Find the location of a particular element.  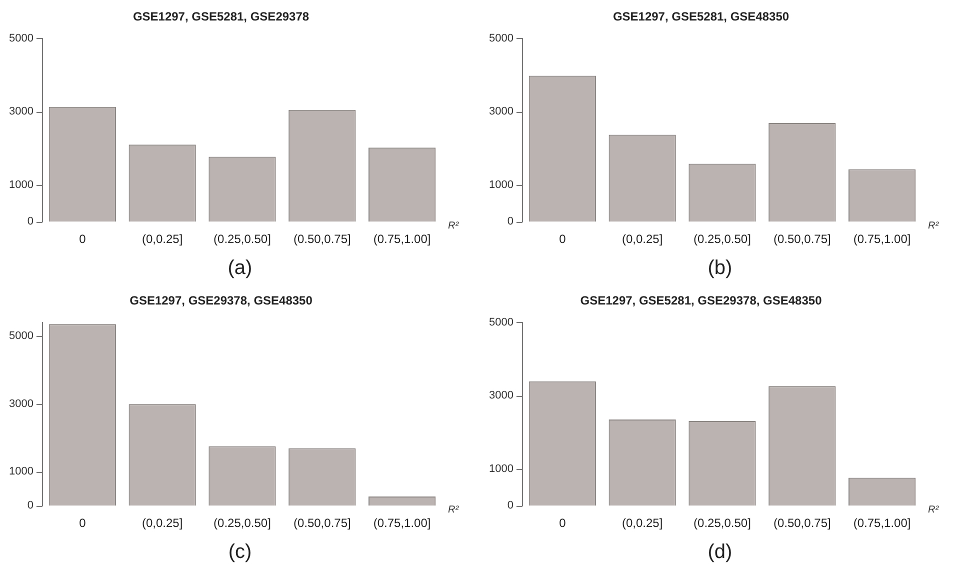

text: (b) is located at coordinates (720, 268).